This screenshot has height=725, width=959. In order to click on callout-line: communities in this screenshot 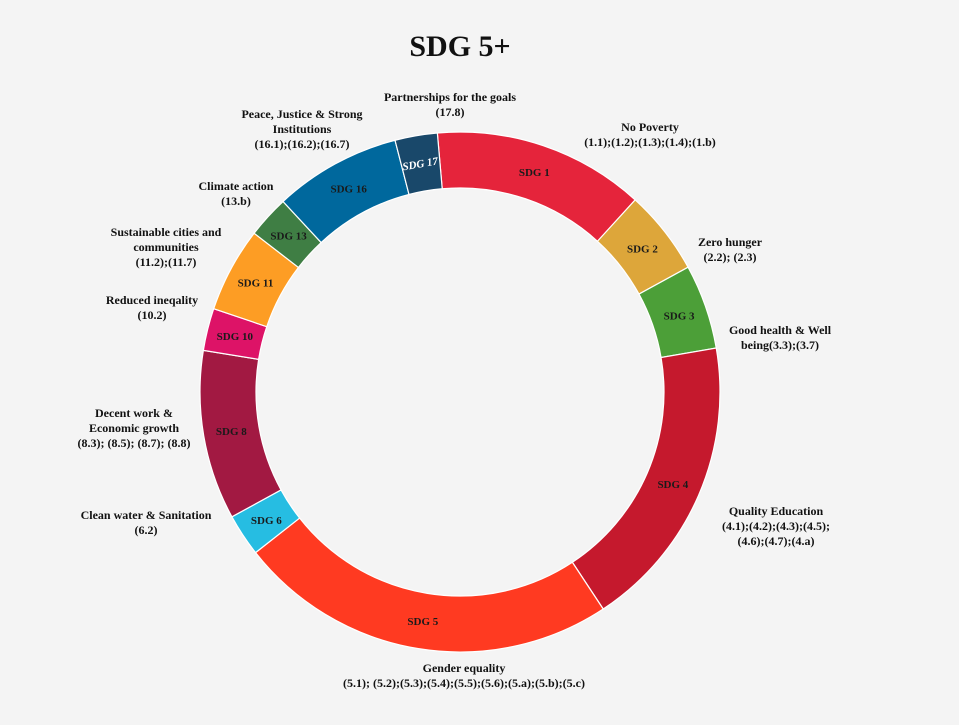, I will do `click(166, 247)`.